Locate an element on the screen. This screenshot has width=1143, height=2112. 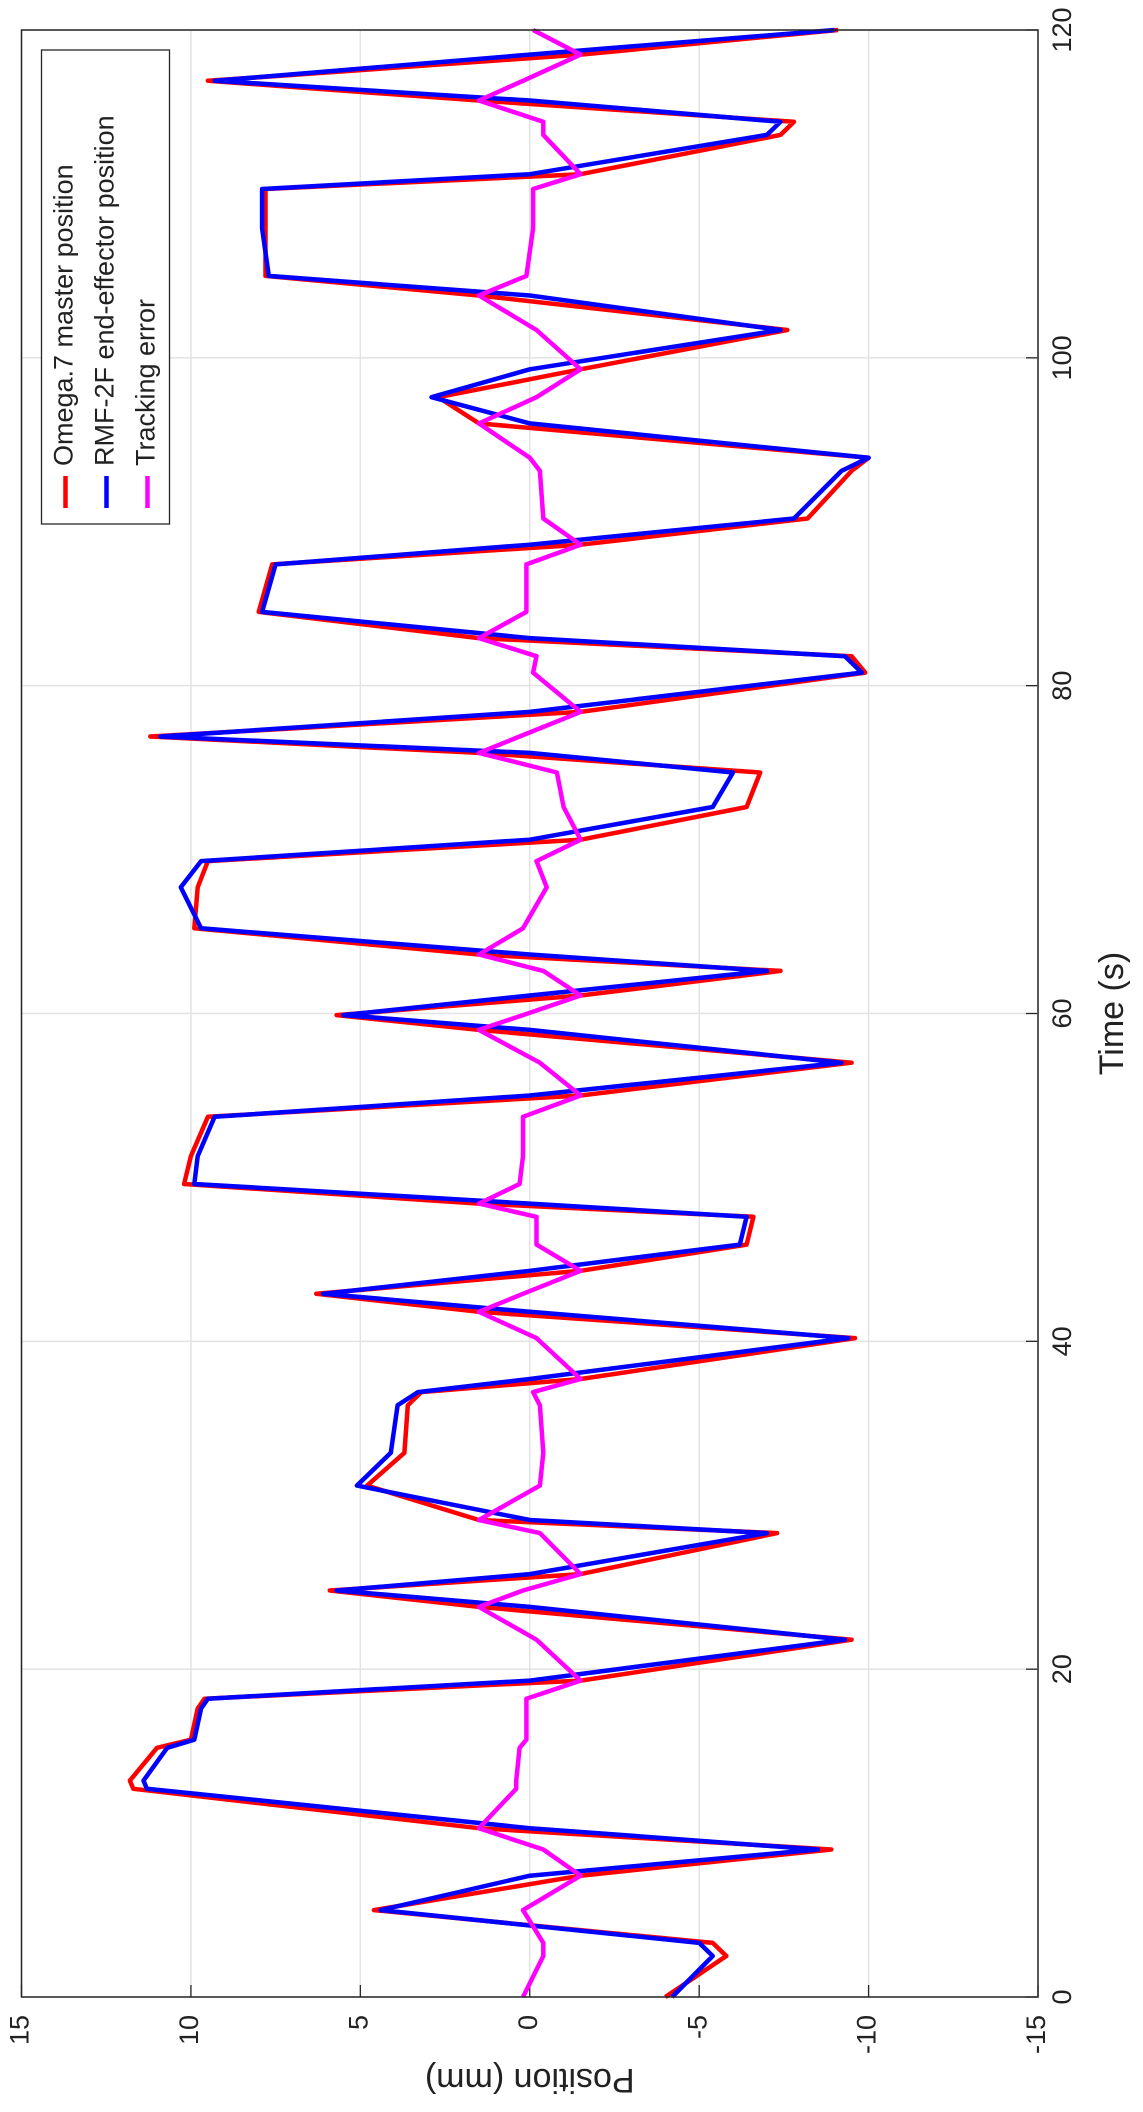
x-axis-title: Time (s) is located at coordinates (1112, 1013).